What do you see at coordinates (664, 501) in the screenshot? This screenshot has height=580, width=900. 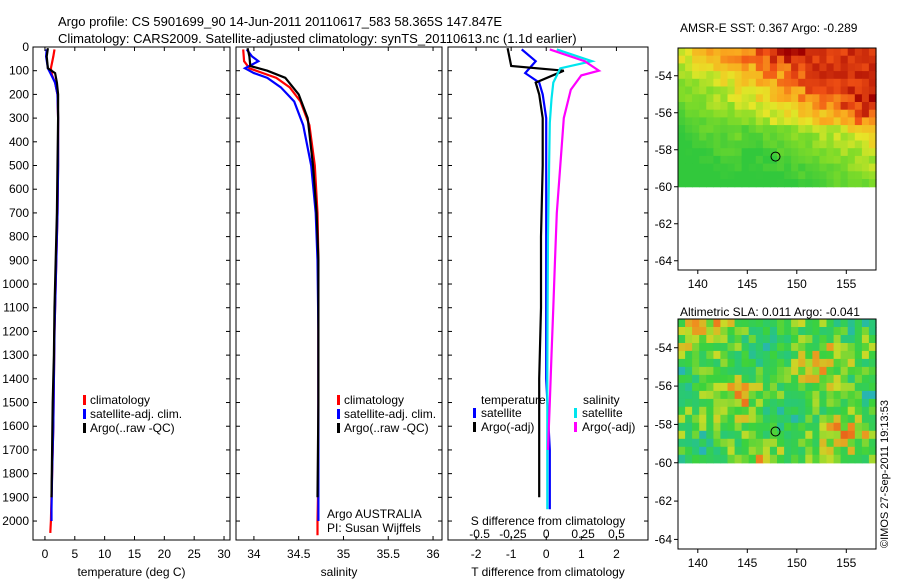 I see `map-y-tick-label: -62` at bounding box center [664, 501].